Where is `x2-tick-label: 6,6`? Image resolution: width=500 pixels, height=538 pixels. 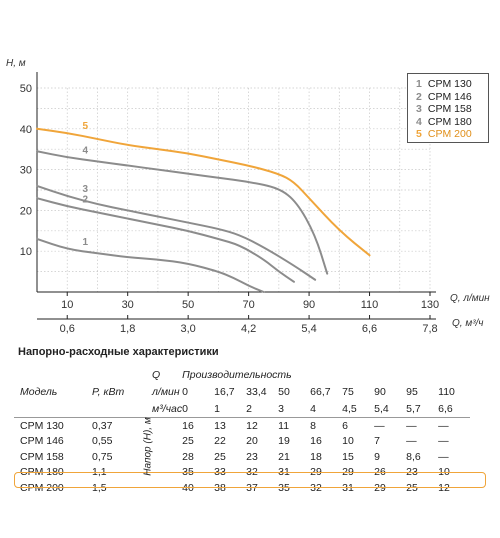
x2-tick-label: 6,6 is located at coordinates (369, 329).